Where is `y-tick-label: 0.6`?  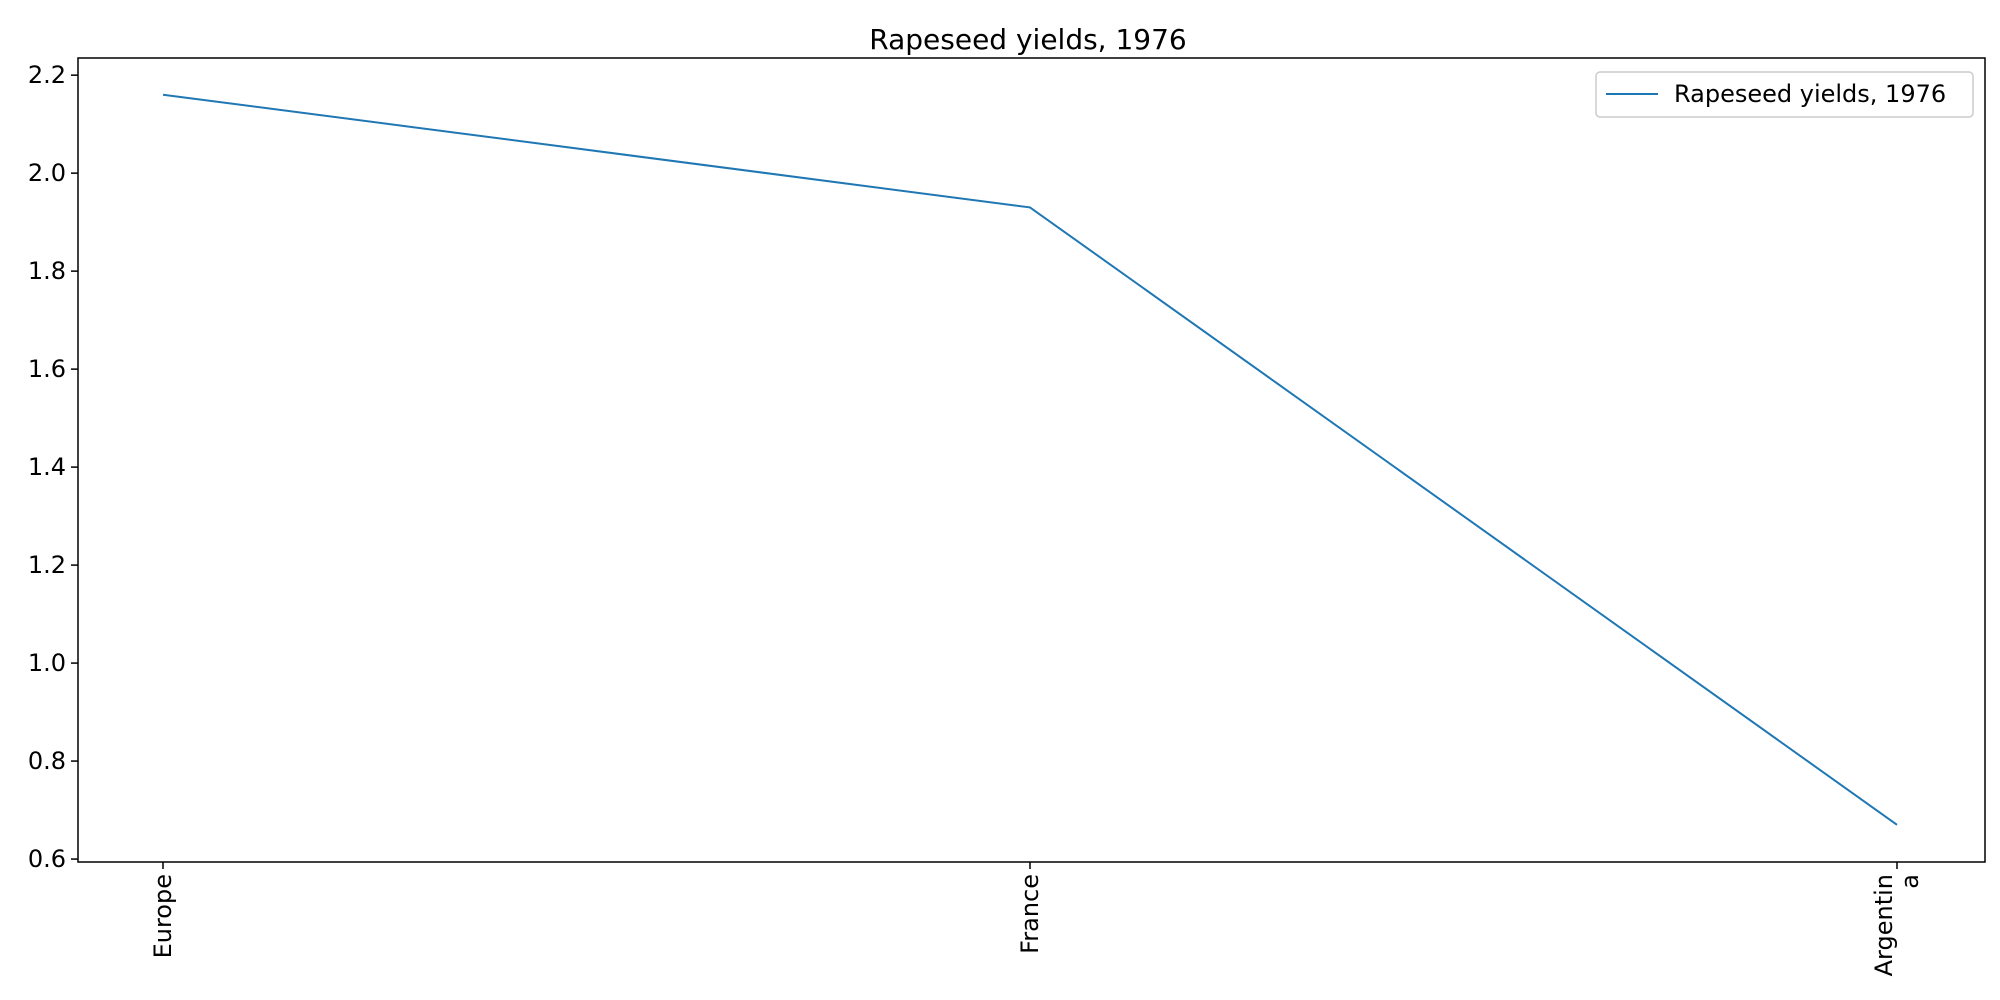
y-tick-label: 0.6 is located at coordinates (47, 859).